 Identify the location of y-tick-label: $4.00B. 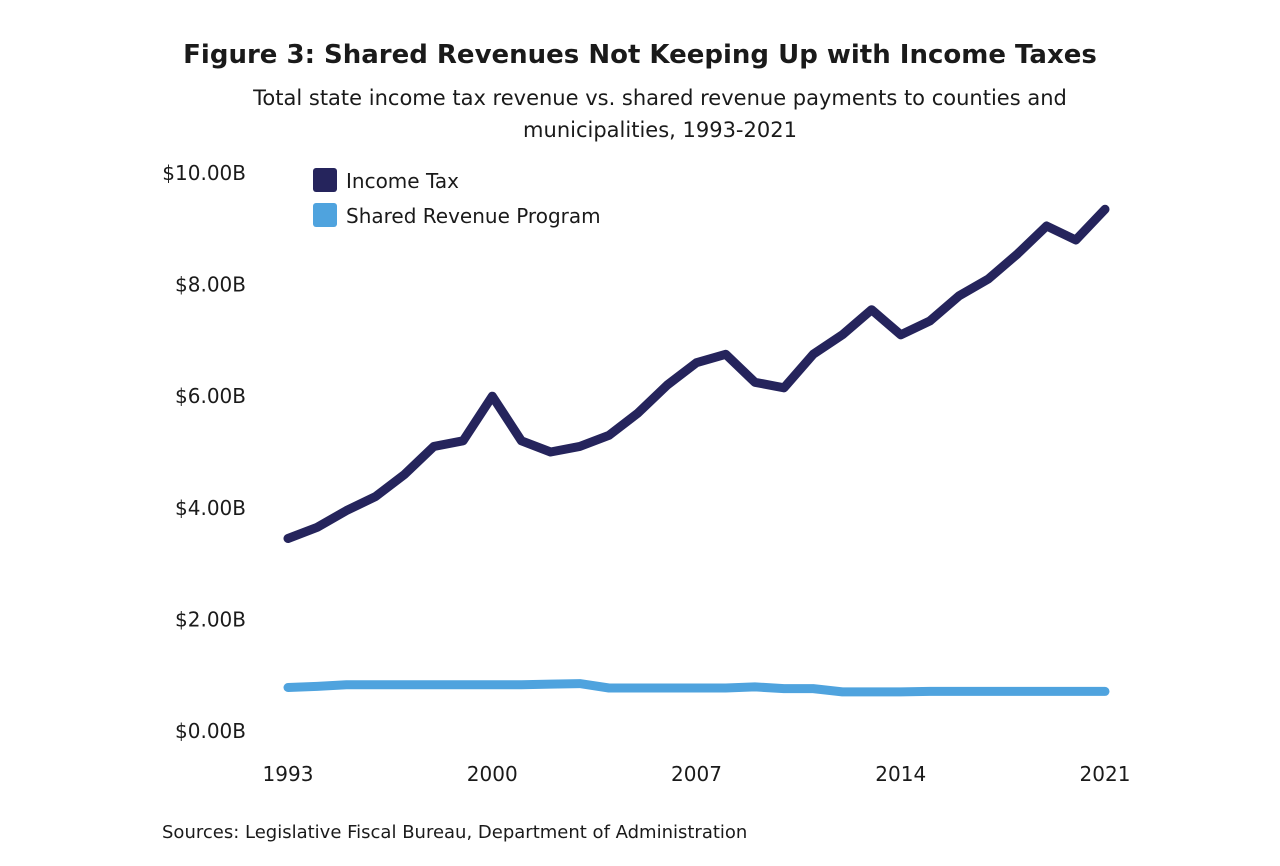
(210, 508).